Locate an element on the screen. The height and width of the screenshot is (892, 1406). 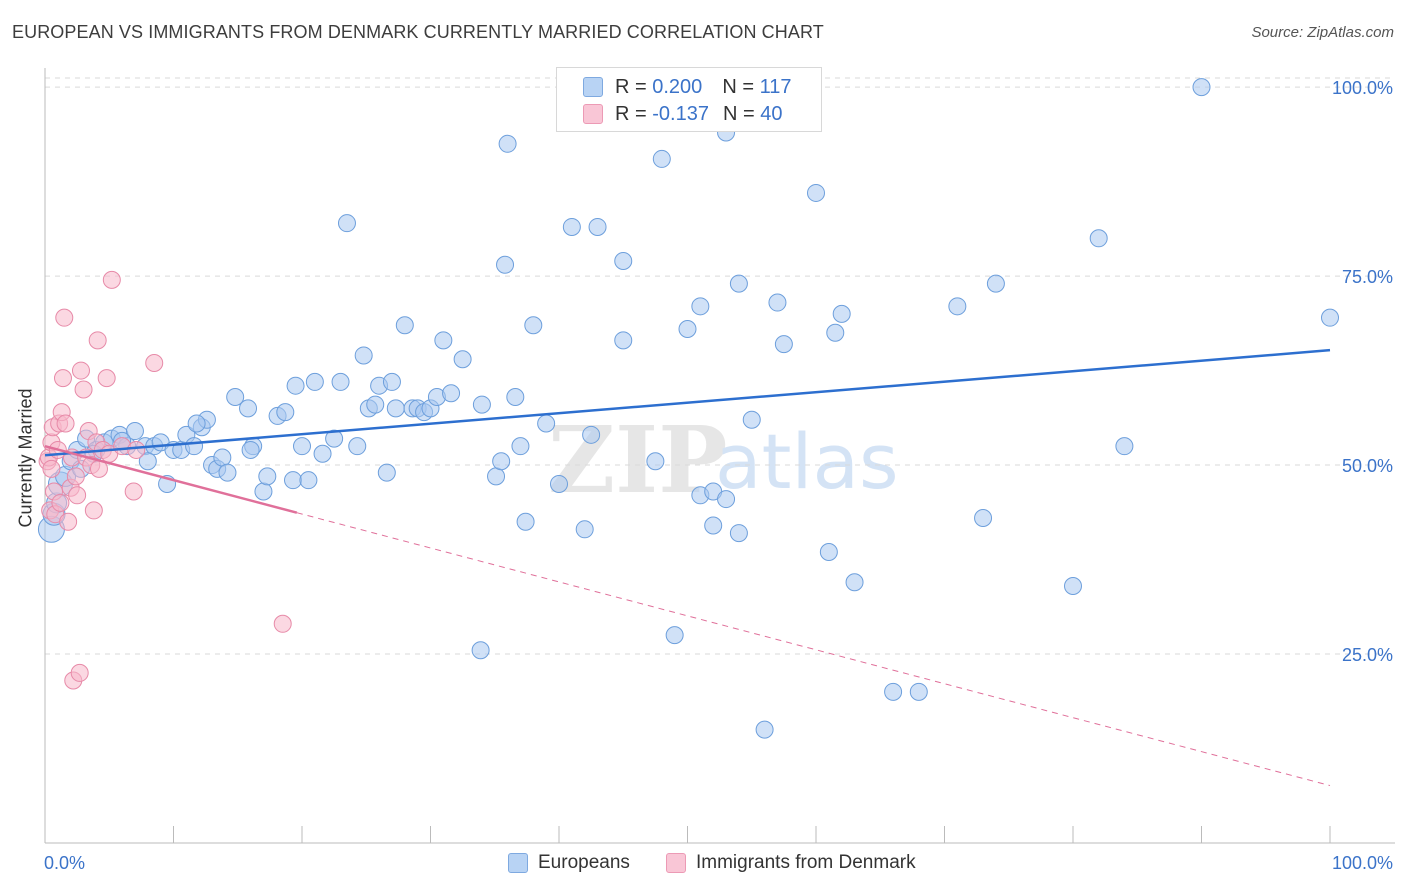
x-tick-label: 100.0% is located at coordinates (1362, 863).